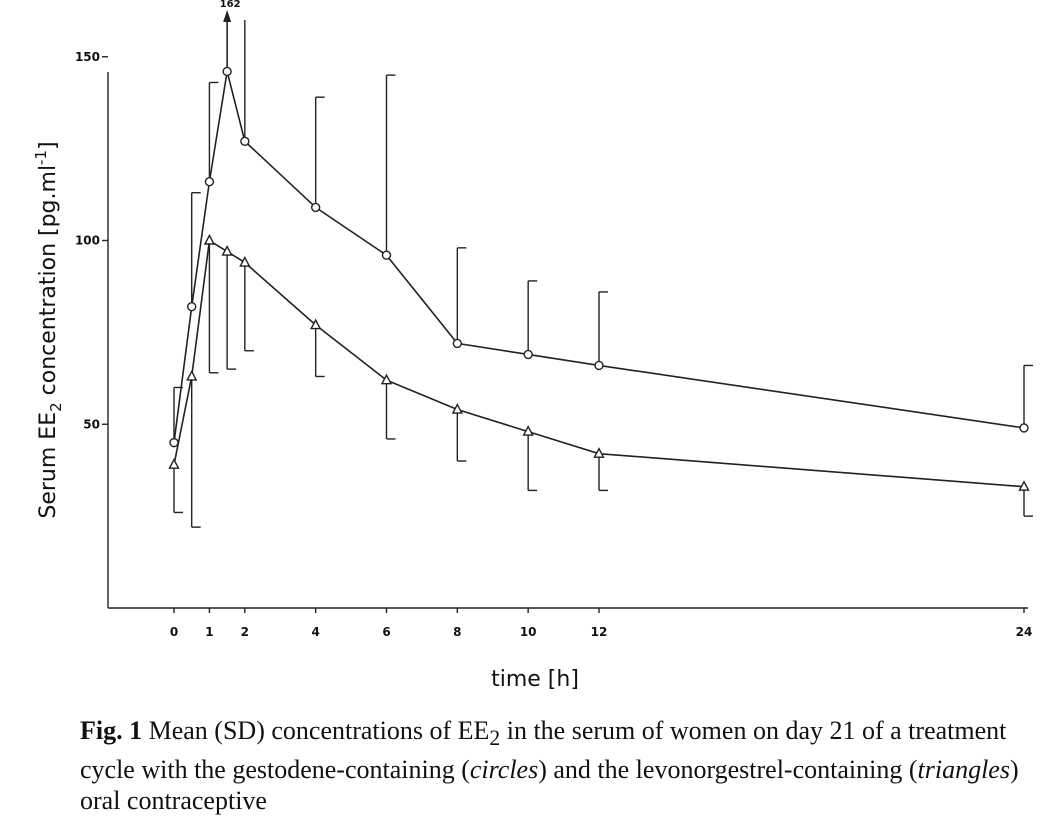 Image resolution: width=1047 pixels, height=838 pixels. What do you see at coordinates (549, 785) in the screenshot?
I see `caption-text: ) oral contraceptive` at bounding box center [549, 785].